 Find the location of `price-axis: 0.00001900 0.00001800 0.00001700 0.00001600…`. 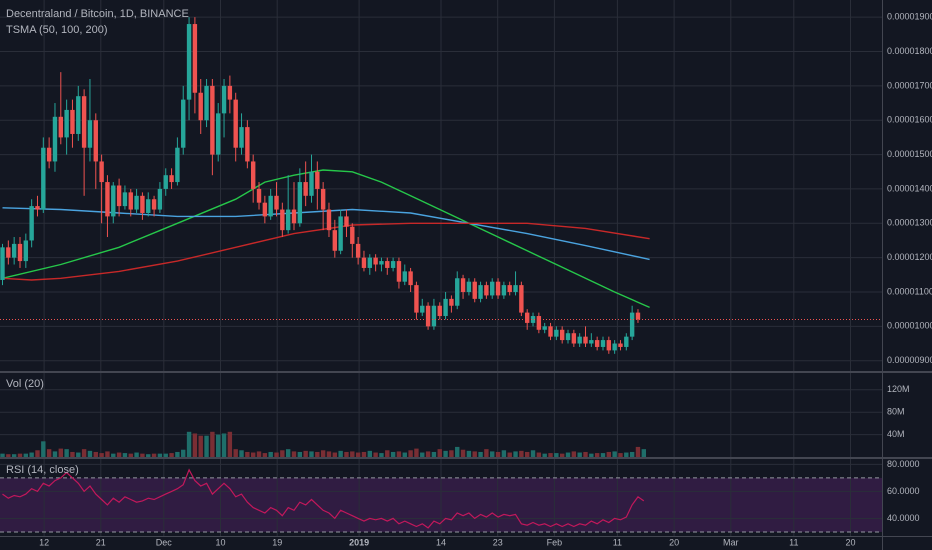

price-axis: 0.00001900 0.00001800 0.00001700 0.00001600… is located at coordinates (909, 189).